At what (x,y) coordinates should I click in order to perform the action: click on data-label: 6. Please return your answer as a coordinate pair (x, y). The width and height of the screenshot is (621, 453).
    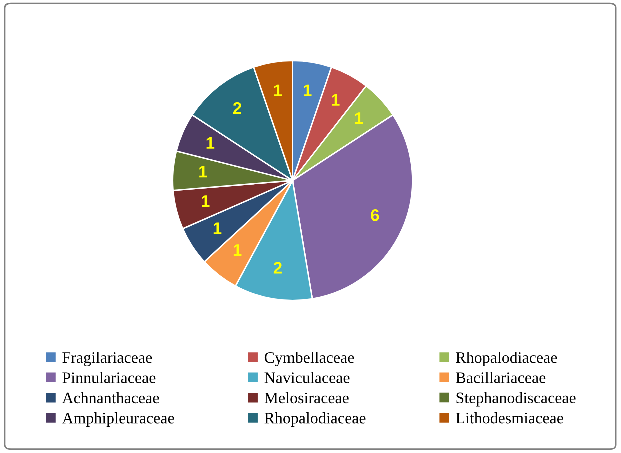
    Looking at the image, I should click on (375, 216).